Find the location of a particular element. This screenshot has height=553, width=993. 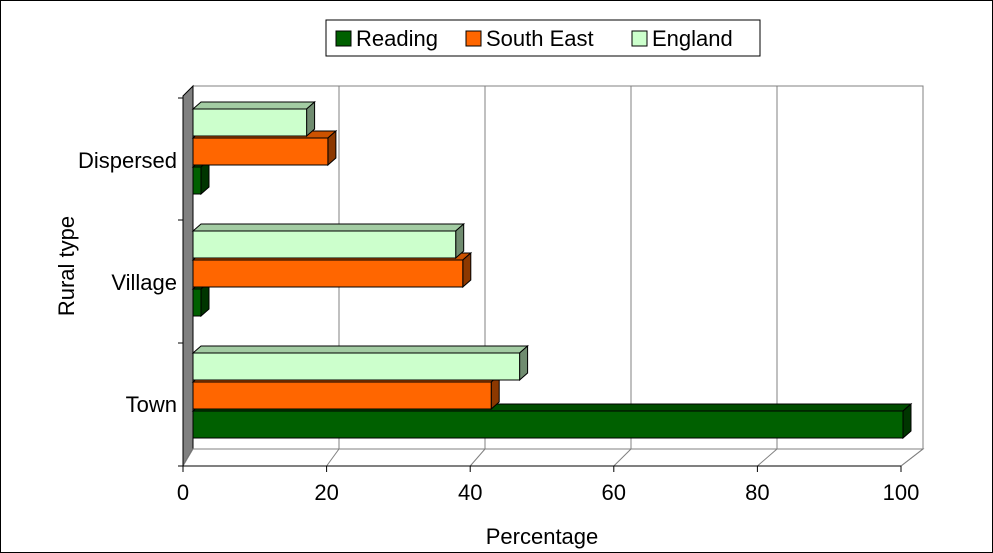

bar-england-town is located at coordinates (360, 363).